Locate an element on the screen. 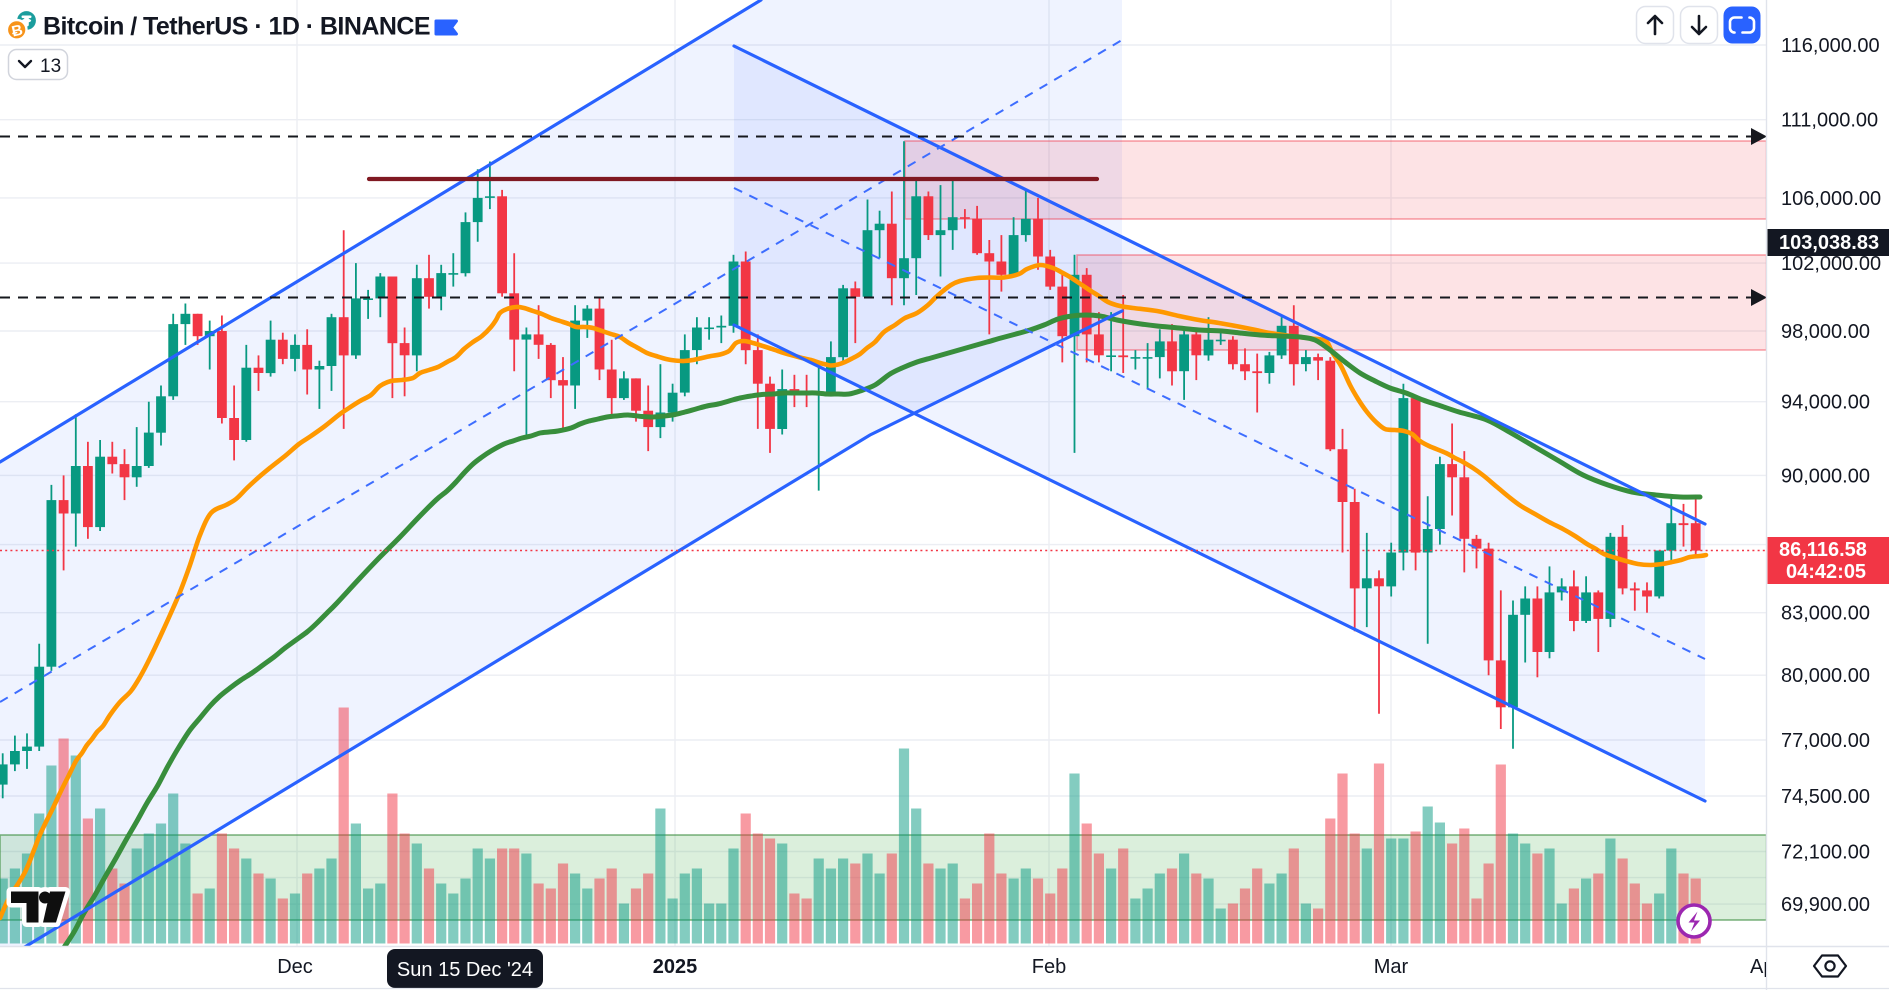 The height and width of the screenshot is (990, 1889). svg-text: Mar is located at coordinates (1391, 967).